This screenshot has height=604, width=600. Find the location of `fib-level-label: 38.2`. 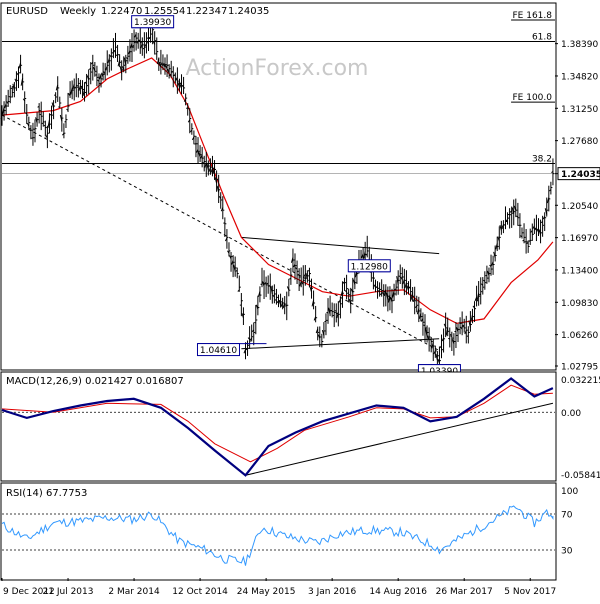

fib-level-label: 38.2 is located at coordinates (542, 159).